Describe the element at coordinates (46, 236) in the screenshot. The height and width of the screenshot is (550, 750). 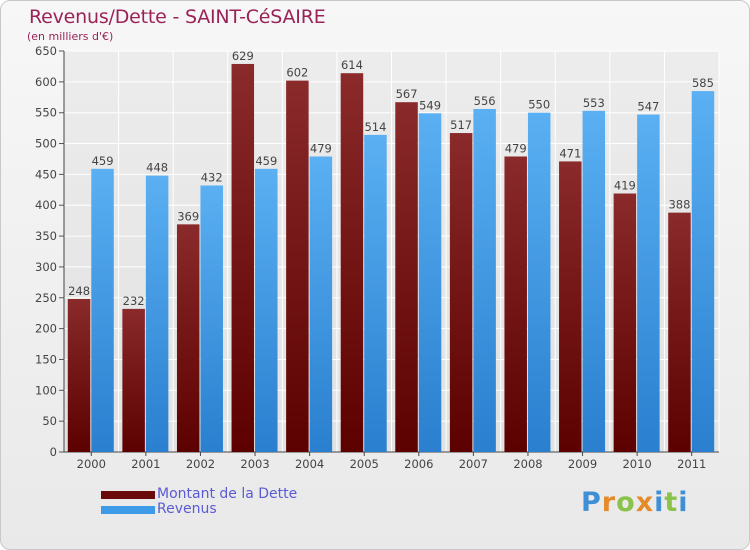
I see `y-tick-label: 350` at that location.